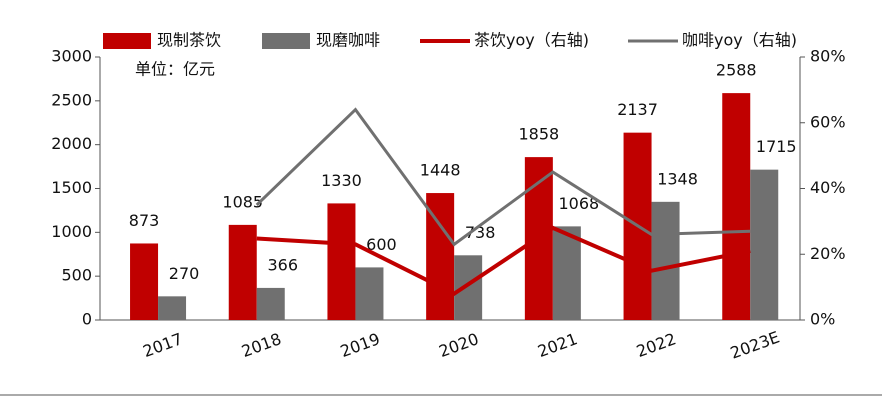 This screenshot has height=407, width=882. Describe the element at coordinates (822, 319) in the screenshot. I see `y2-tick-label: 0%` at that location.